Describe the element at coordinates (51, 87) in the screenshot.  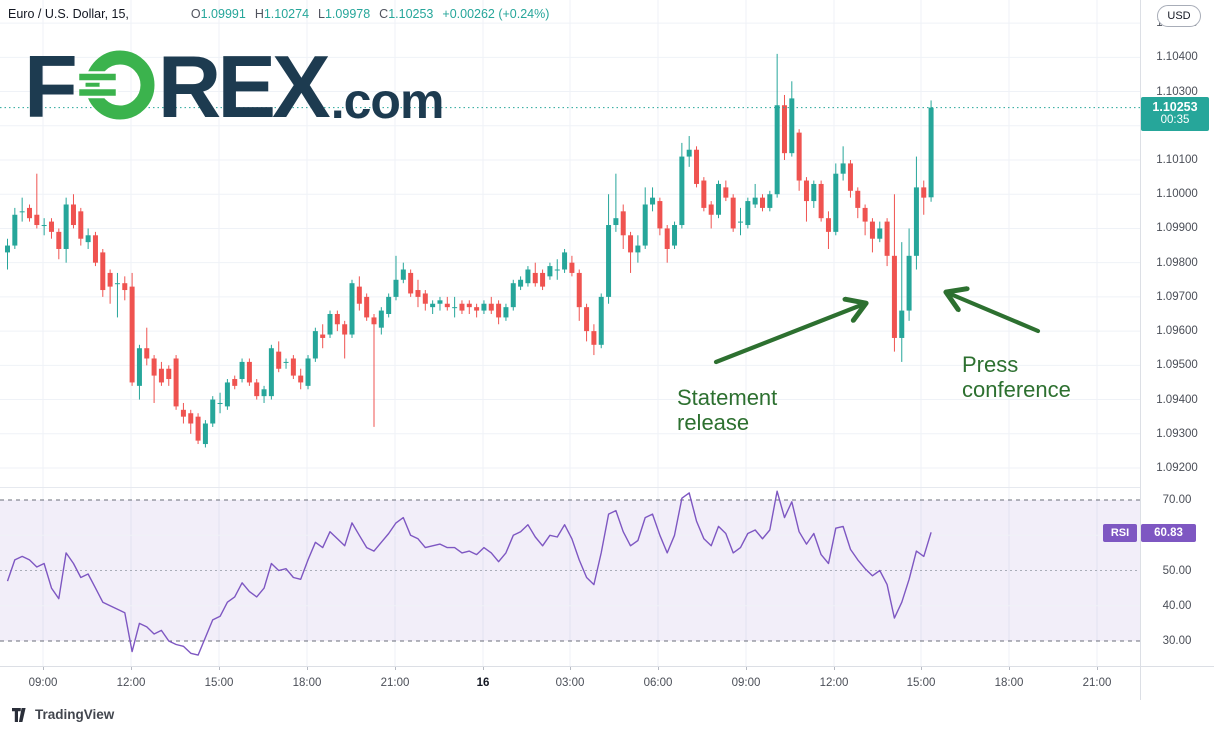
I see `forex-logo-f: F` at that location.